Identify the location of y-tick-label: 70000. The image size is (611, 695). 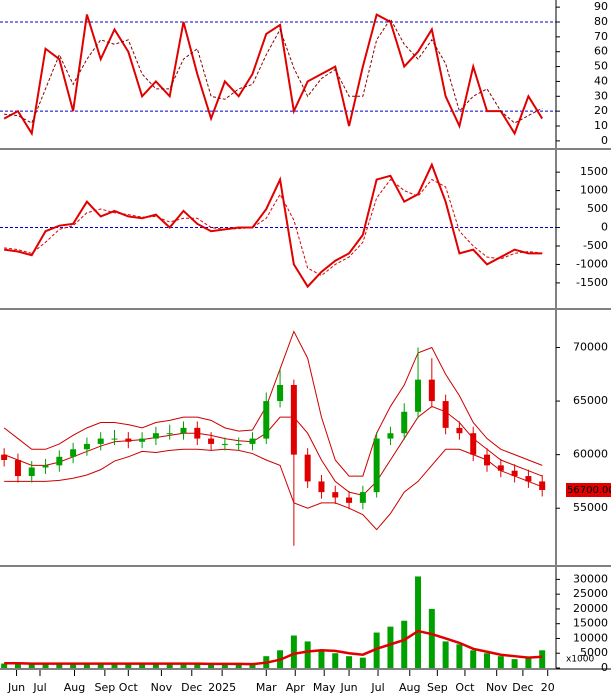
(590, 347).